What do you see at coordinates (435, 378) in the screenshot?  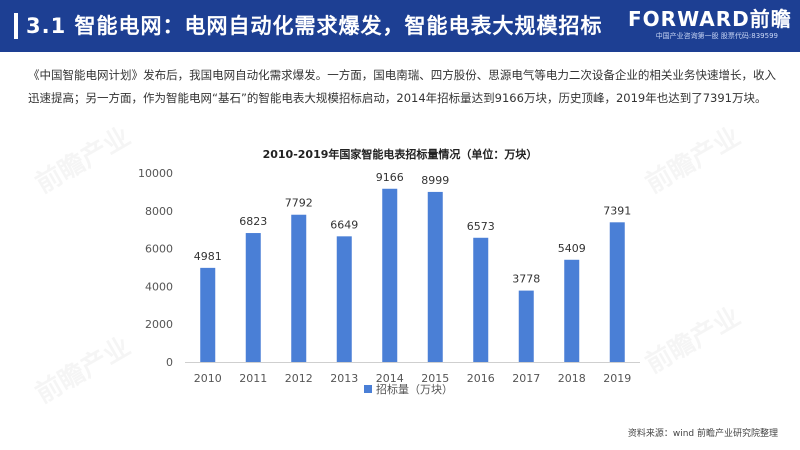 I see `x-tick-label: 2015` at bounding box center [435, 378].